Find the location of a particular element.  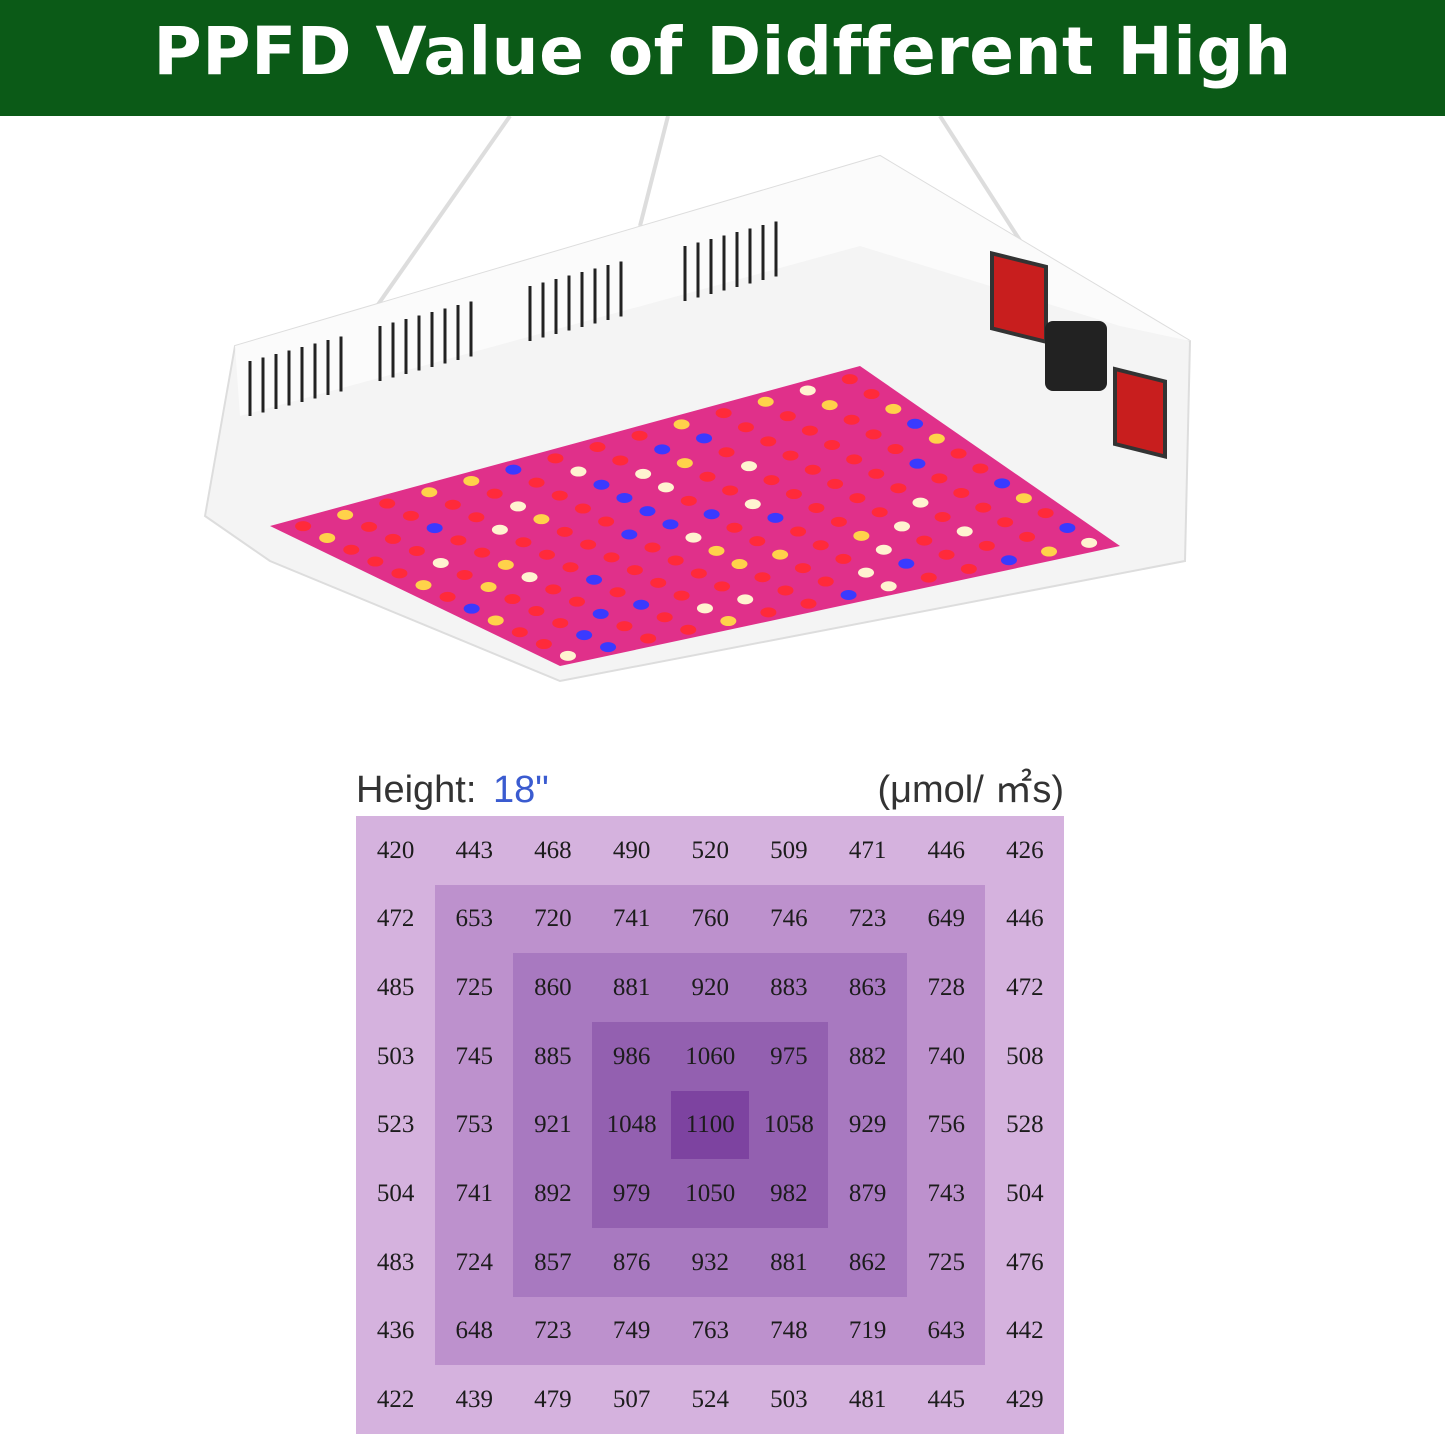

ppfd-cell: 649 is located at coordinates (946, 919).